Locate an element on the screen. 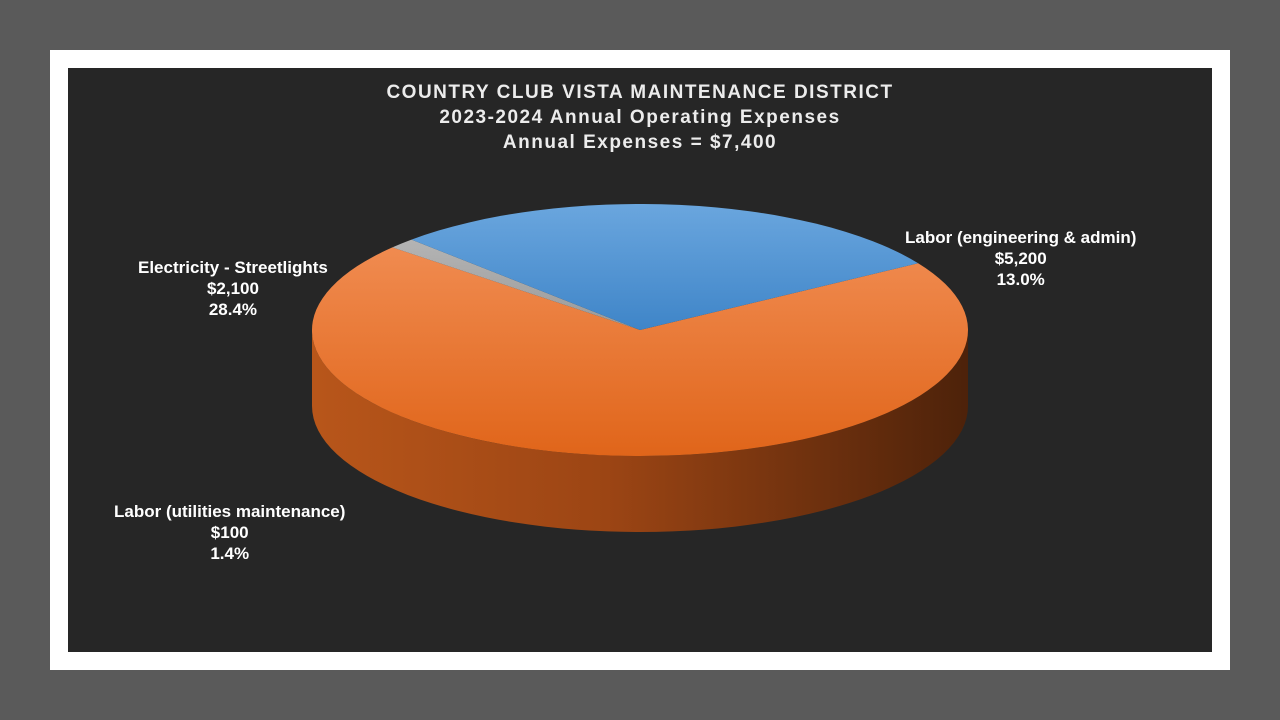  chart-subtitle-total: Annual Expenses = $7,400 is located at coordinates (640, 142).